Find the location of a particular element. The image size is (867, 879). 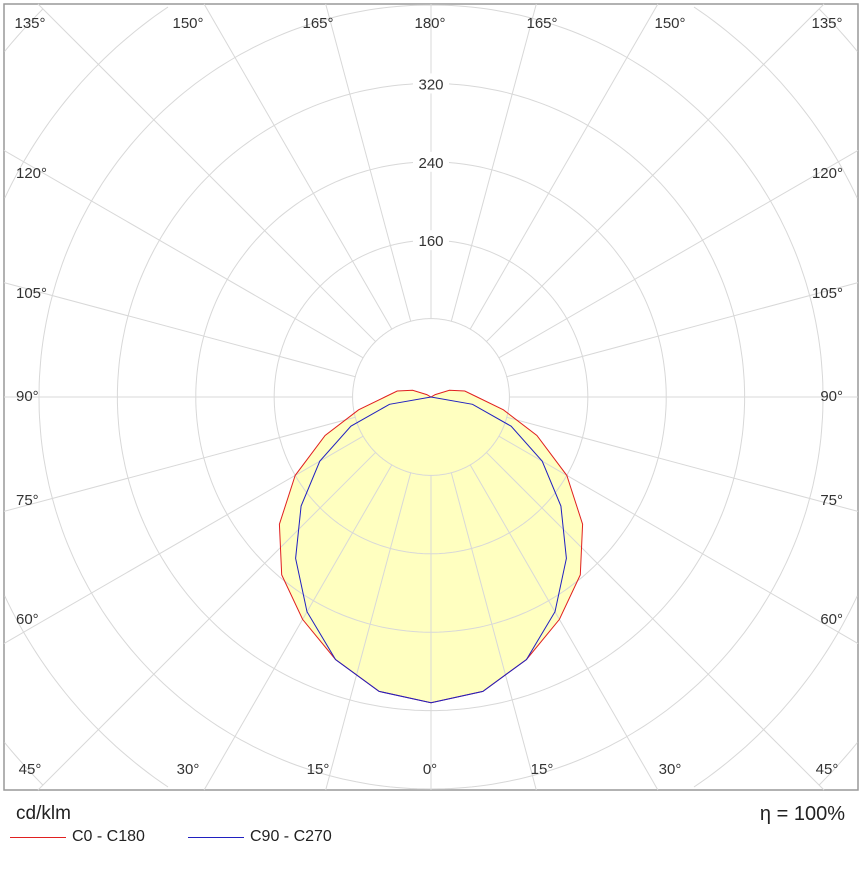

unit-label: cd/klm is located at coordinates (43, 813).